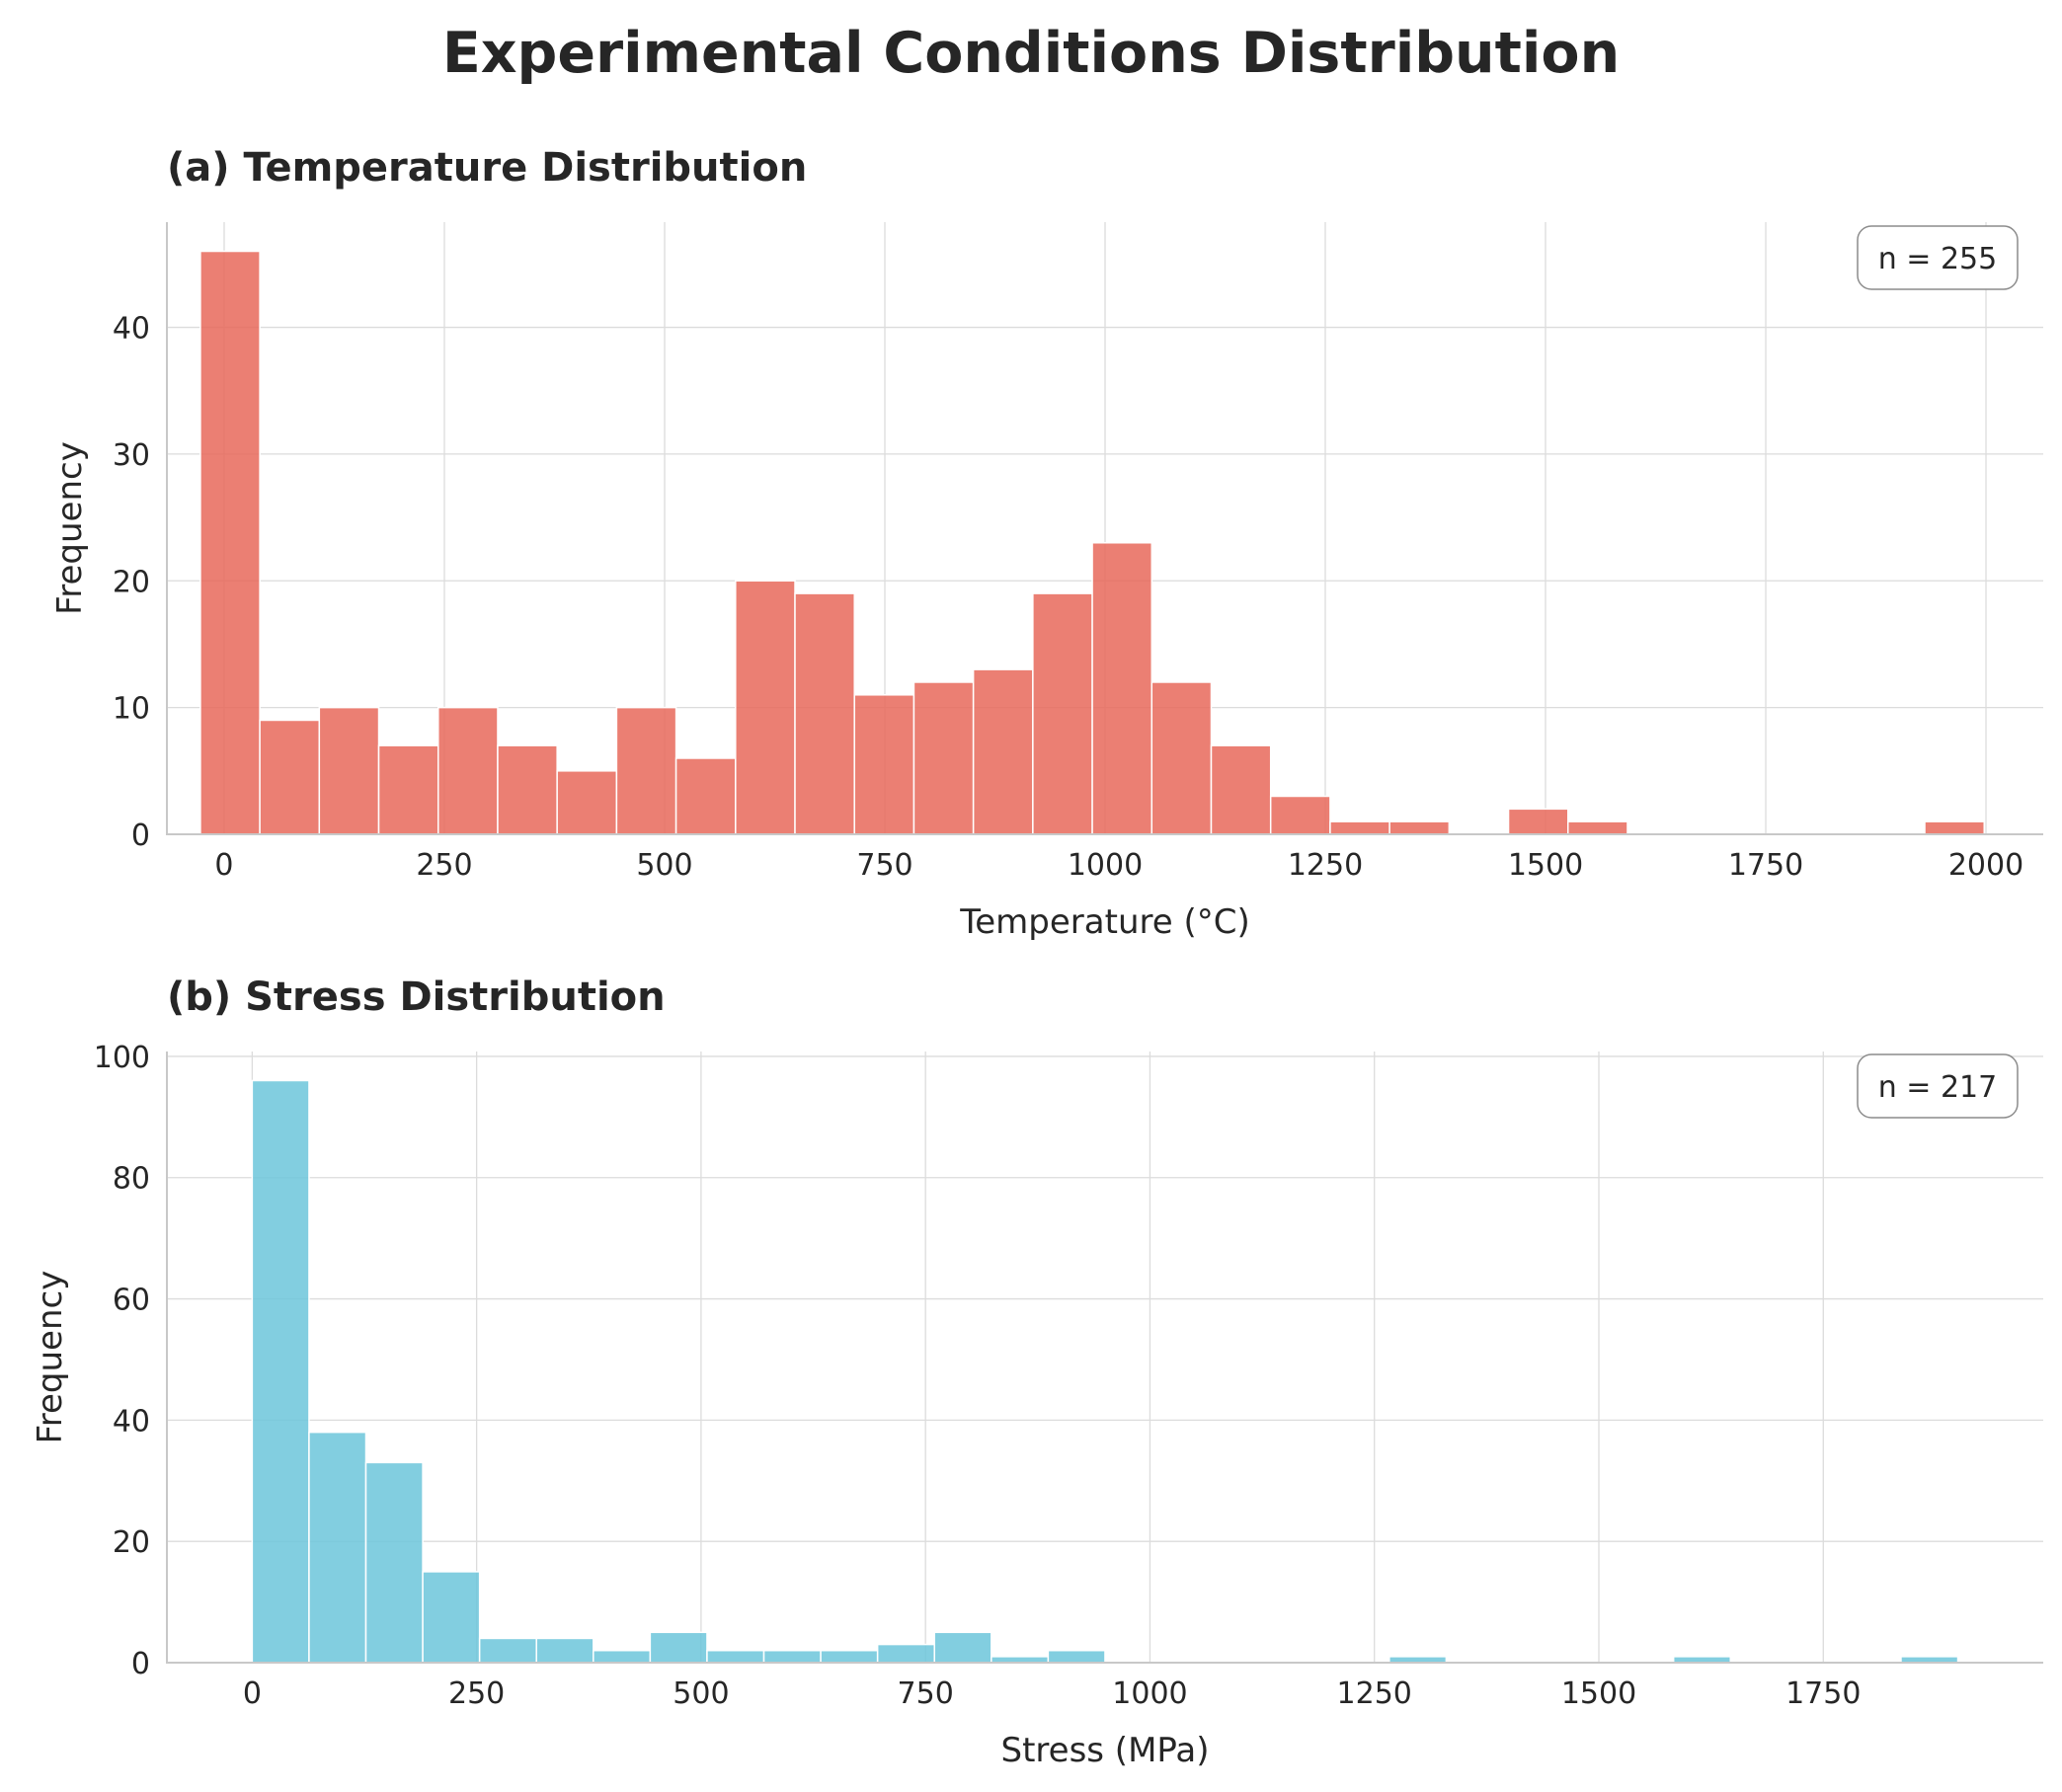 The width and height of the screenshot is (2062, 1792). I want to click on x-axis-label: Stress (MPa), so click(1105, 1750).